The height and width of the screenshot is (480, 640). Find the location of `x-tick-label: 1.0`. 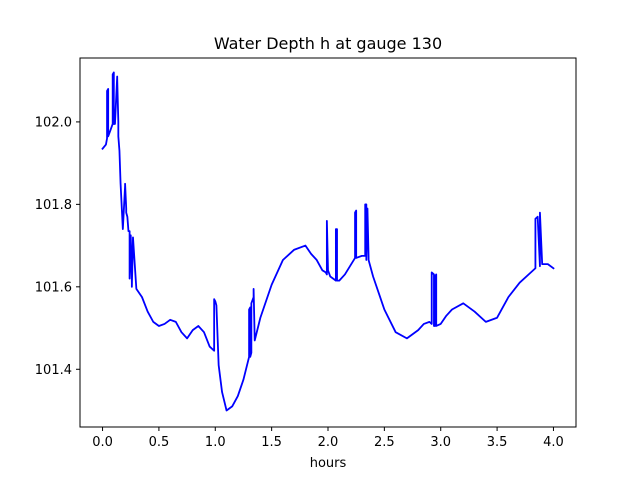

x-tick-label: 1.0 is located at coordinates (215, 442).